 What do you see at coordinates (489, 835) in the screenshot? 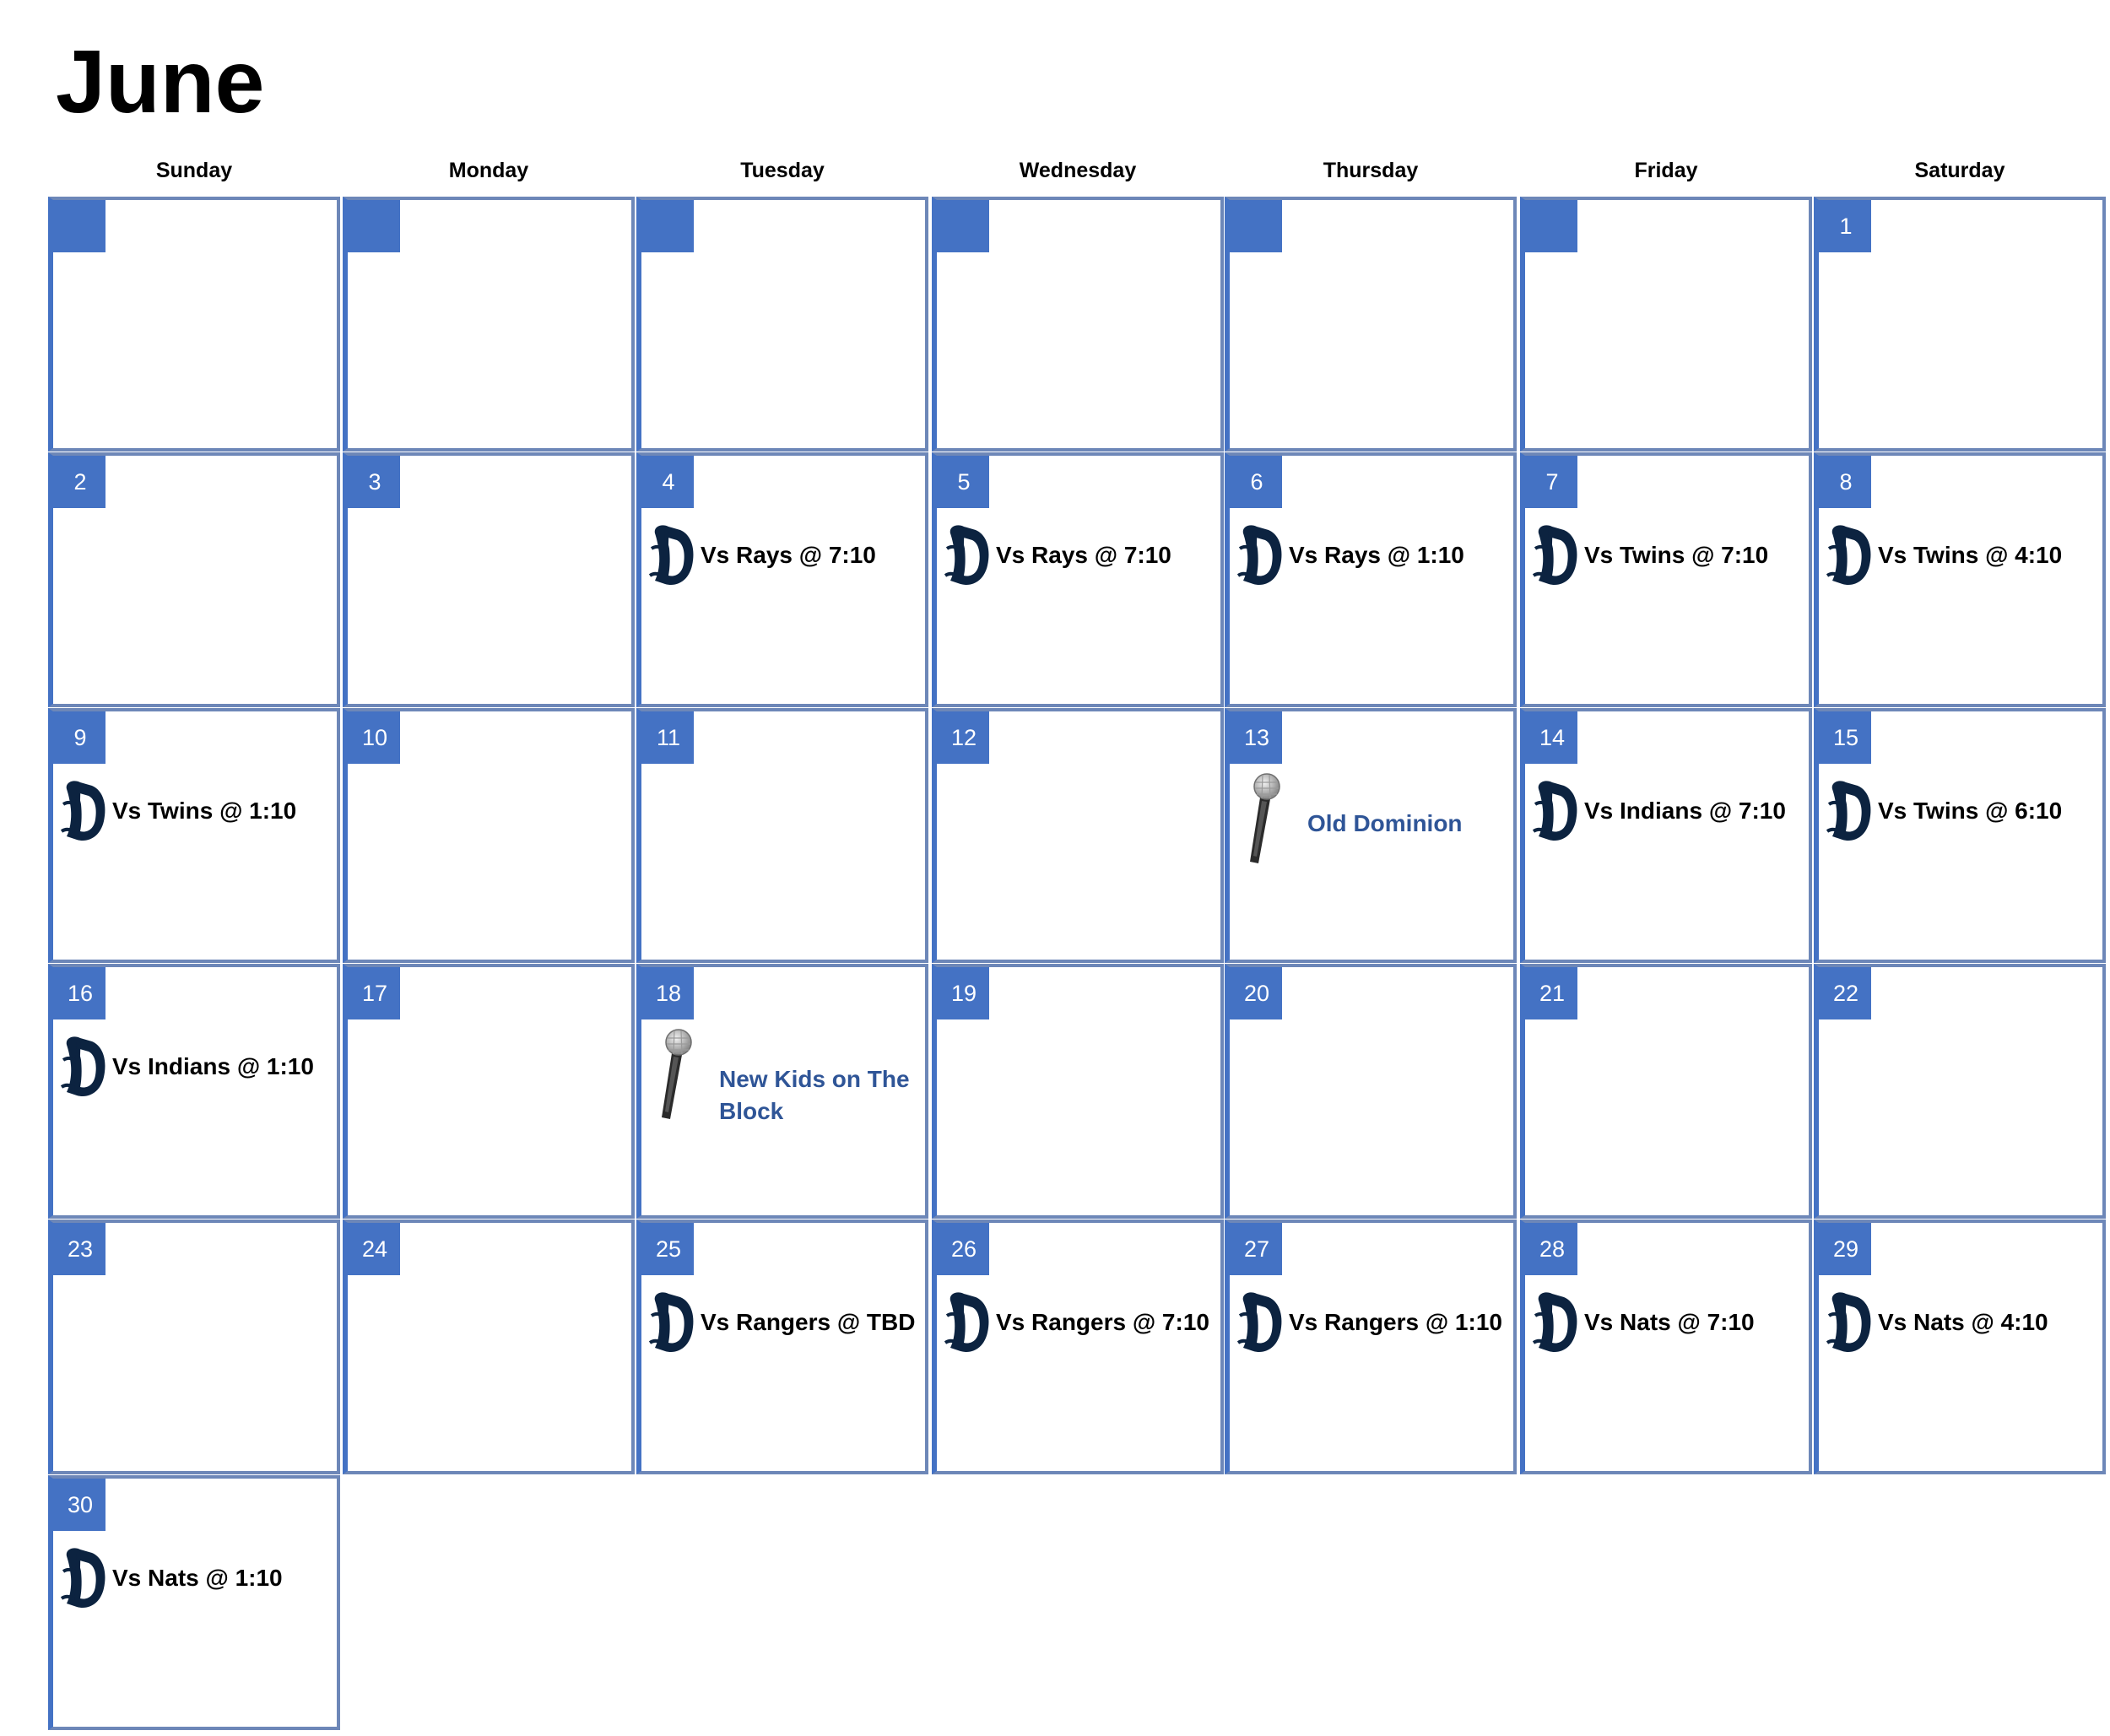
I see `day-cell: 10` at bounding box center [489, 835].